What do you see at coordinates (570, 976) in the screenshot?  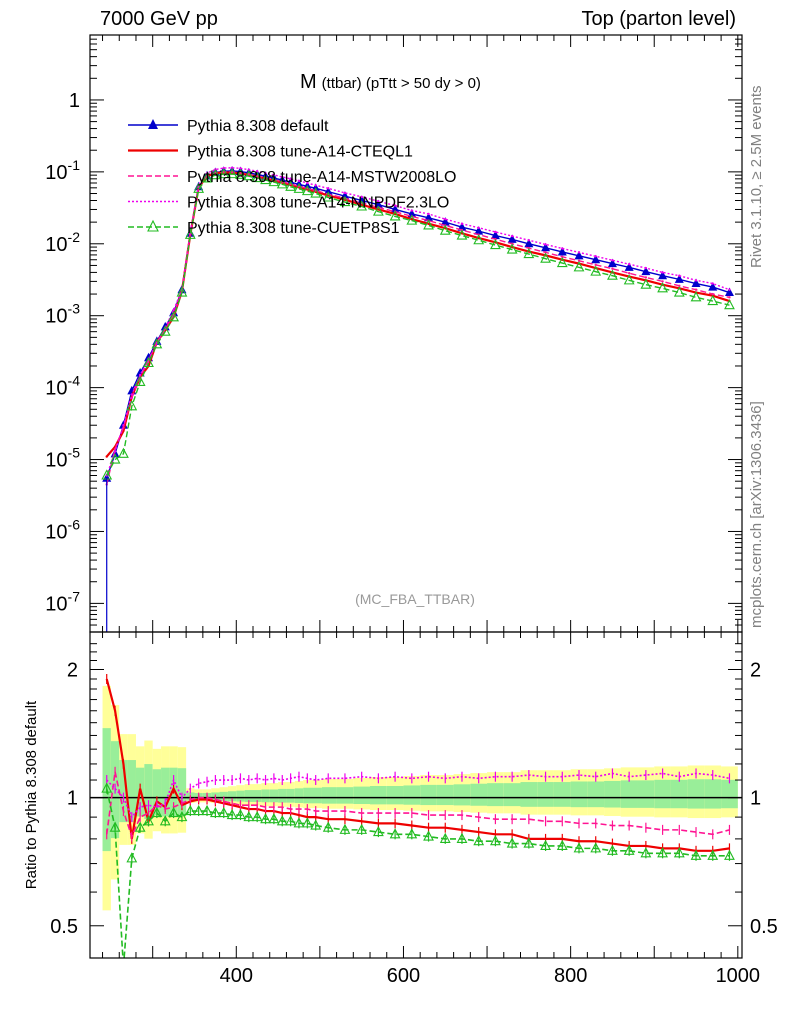 I see `x-tick-label: 800` at bounding box center [570, 976].